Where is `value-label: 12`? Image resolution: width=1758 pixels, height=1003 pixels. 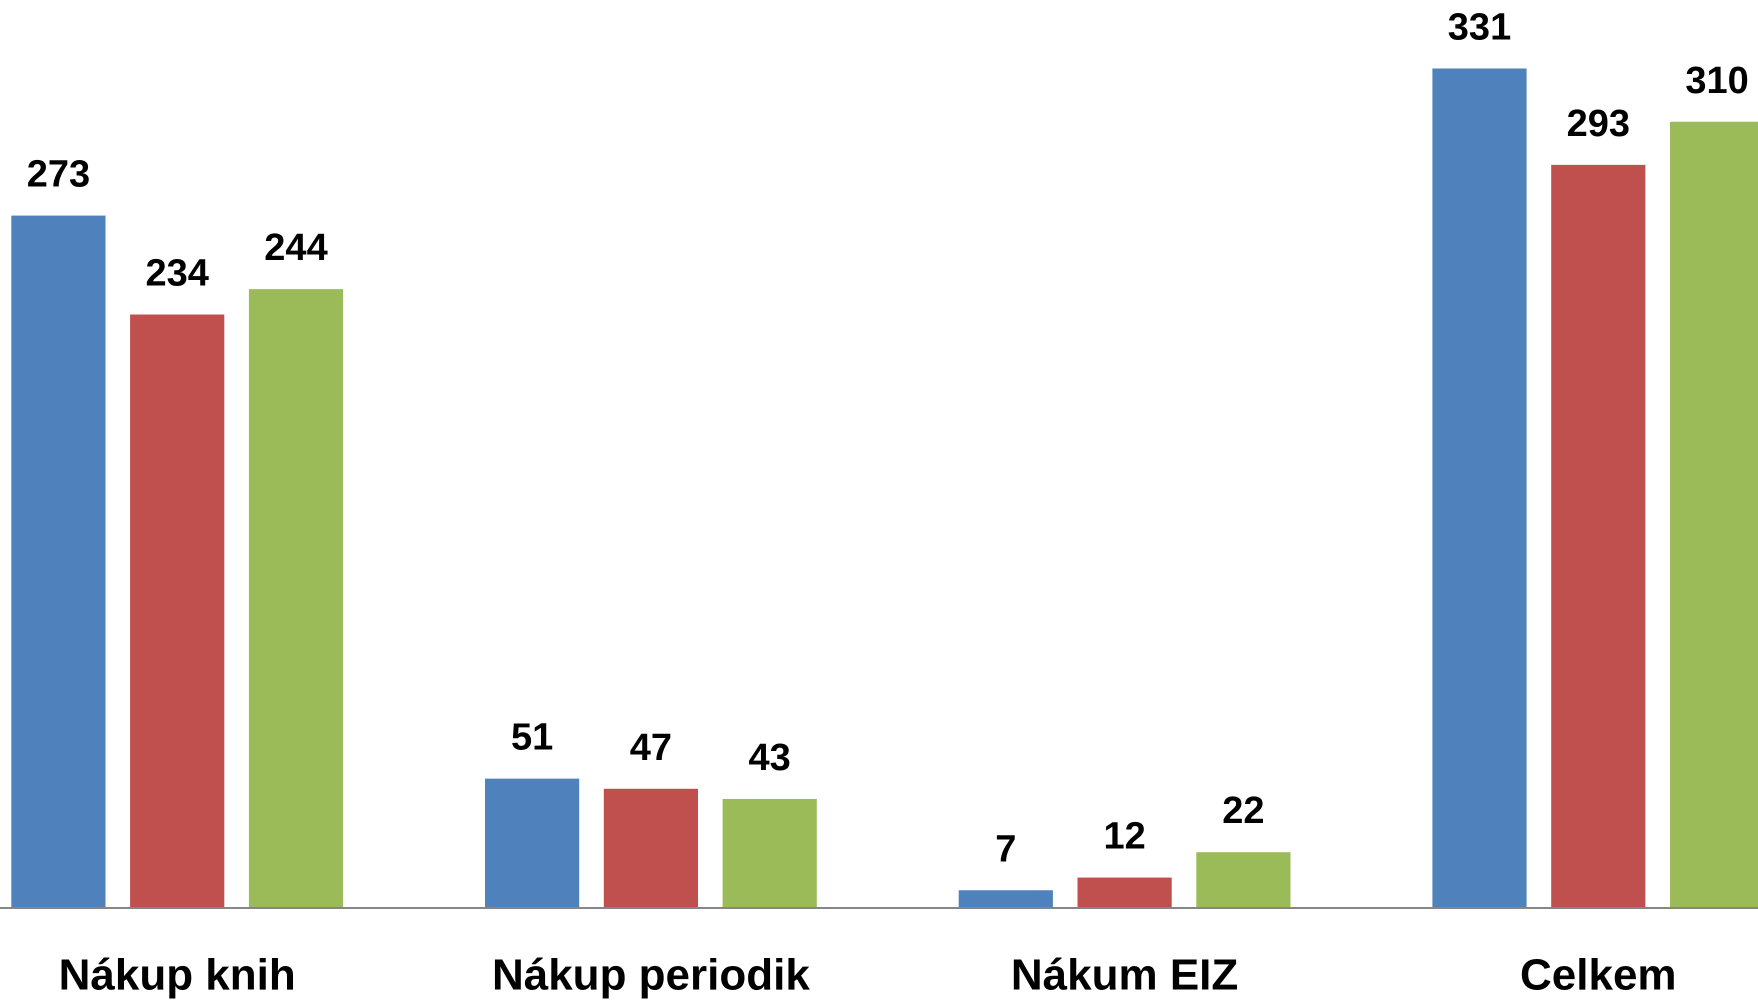 value-label: 12 is located at coordinates (1124, 837).